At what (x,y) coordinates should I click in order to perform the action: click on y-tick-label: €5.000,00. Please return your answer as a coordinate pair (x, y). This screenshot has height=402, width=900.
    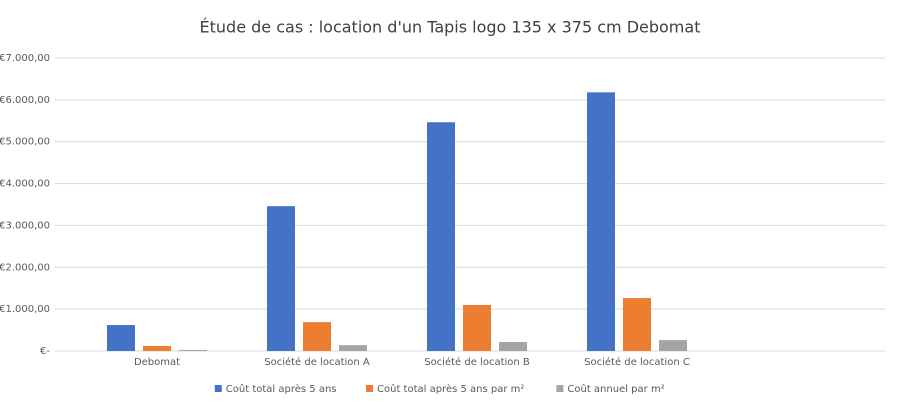
    Looking at the image, I should click on (25, 142).